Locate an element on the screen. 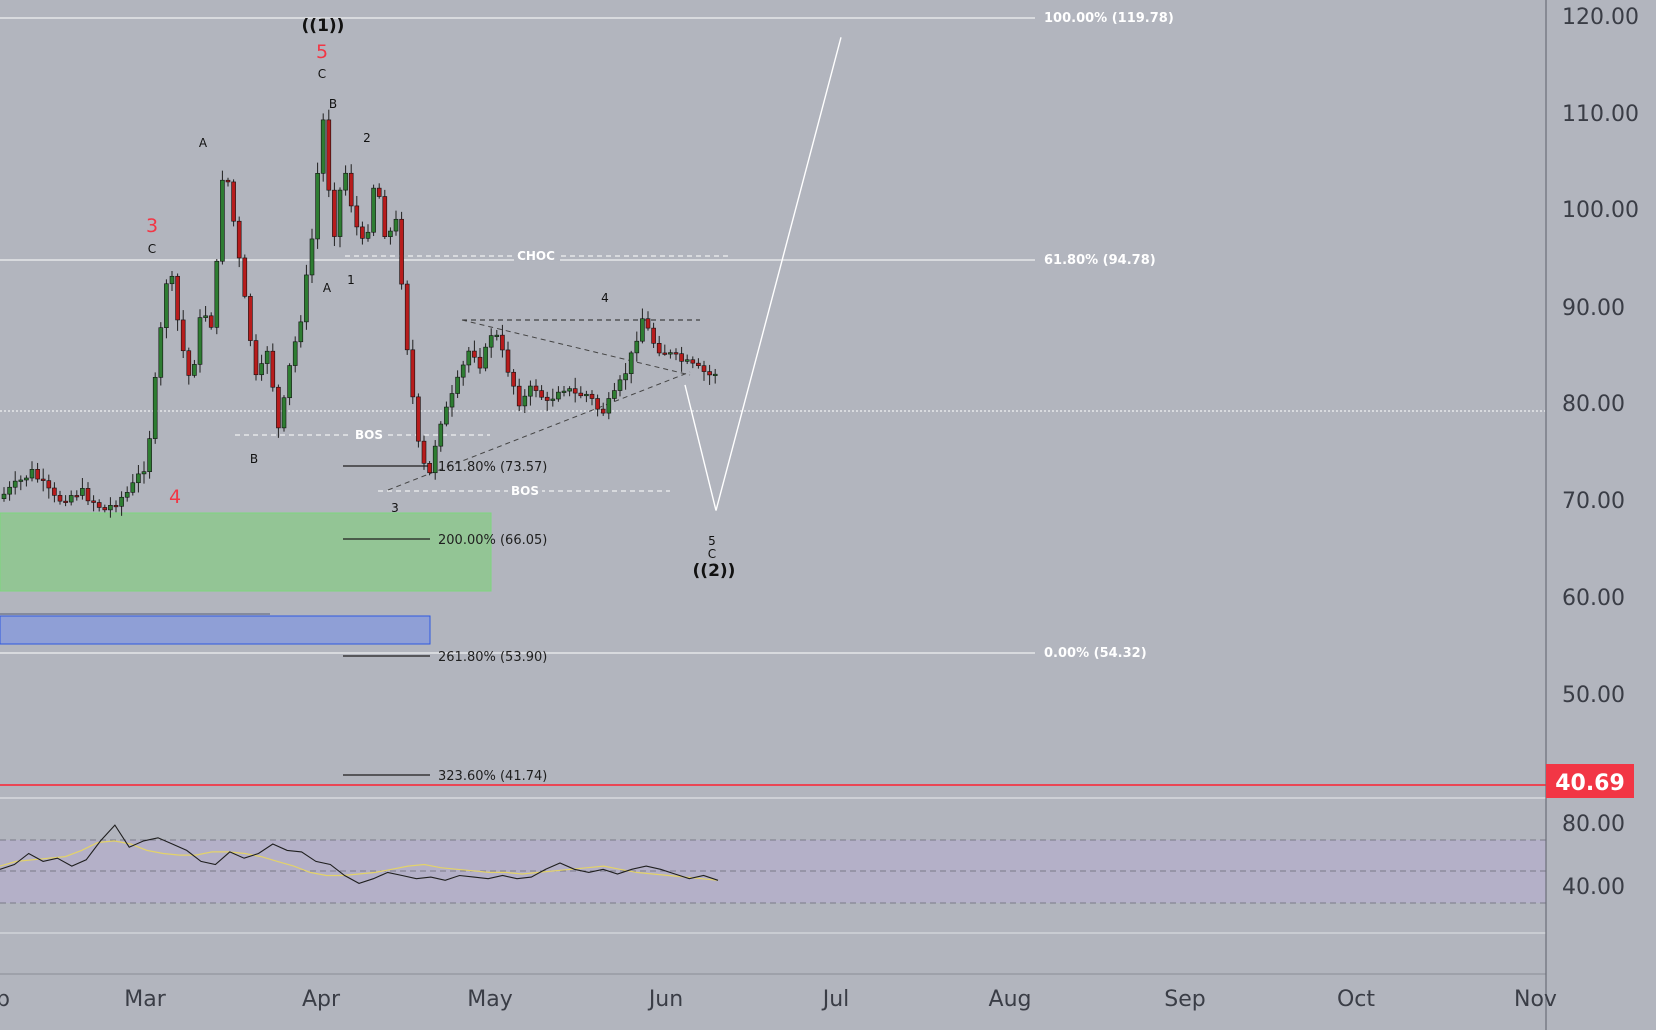 Image resolution: width=1656 pixels, height=1030 pixels. wave-red-4-label: 4 is located at coordinates (175, 497).